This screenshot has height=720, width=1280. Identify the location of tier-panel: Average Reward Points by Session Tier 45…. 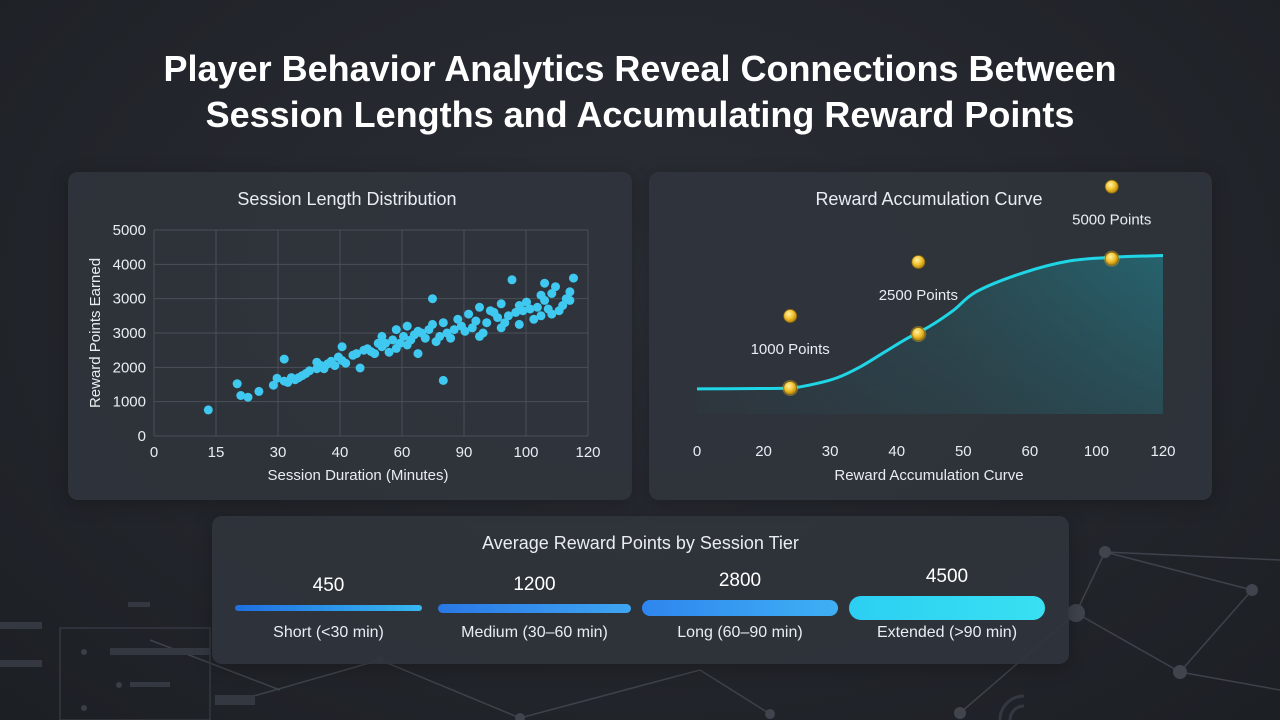
(640, 590).